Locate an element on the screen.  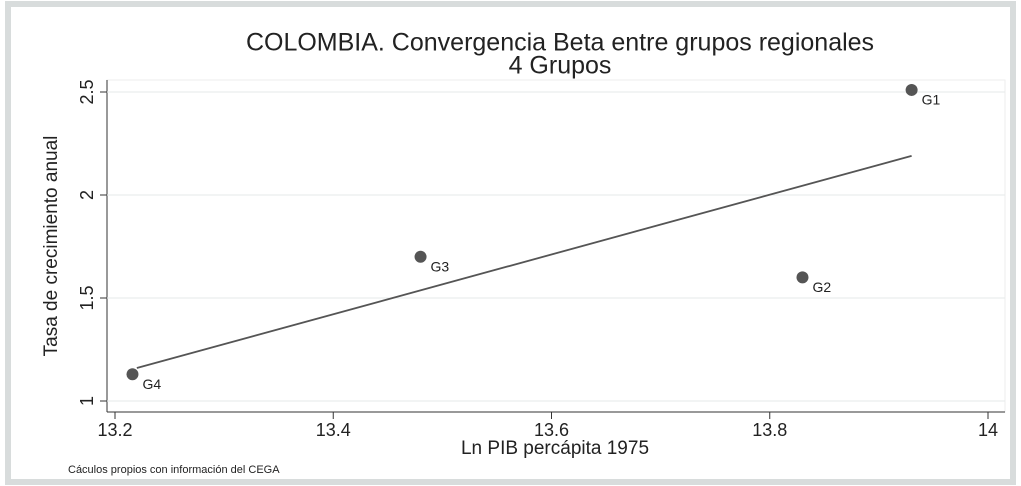
y-tick-label: 1.5 is located at coordinates (87, 297).